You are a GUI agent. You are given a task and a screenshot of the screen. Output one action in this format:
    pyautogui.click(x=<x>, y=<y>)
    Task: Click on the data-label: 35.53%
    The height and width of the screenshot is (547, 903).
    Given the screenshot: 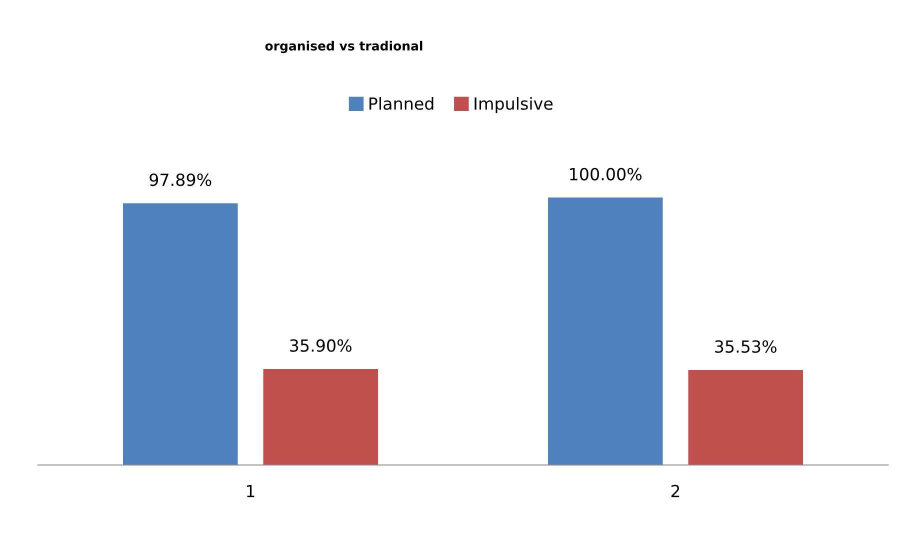 What is the action you would take?
    pyautogui.click(x=745, y=346)
    